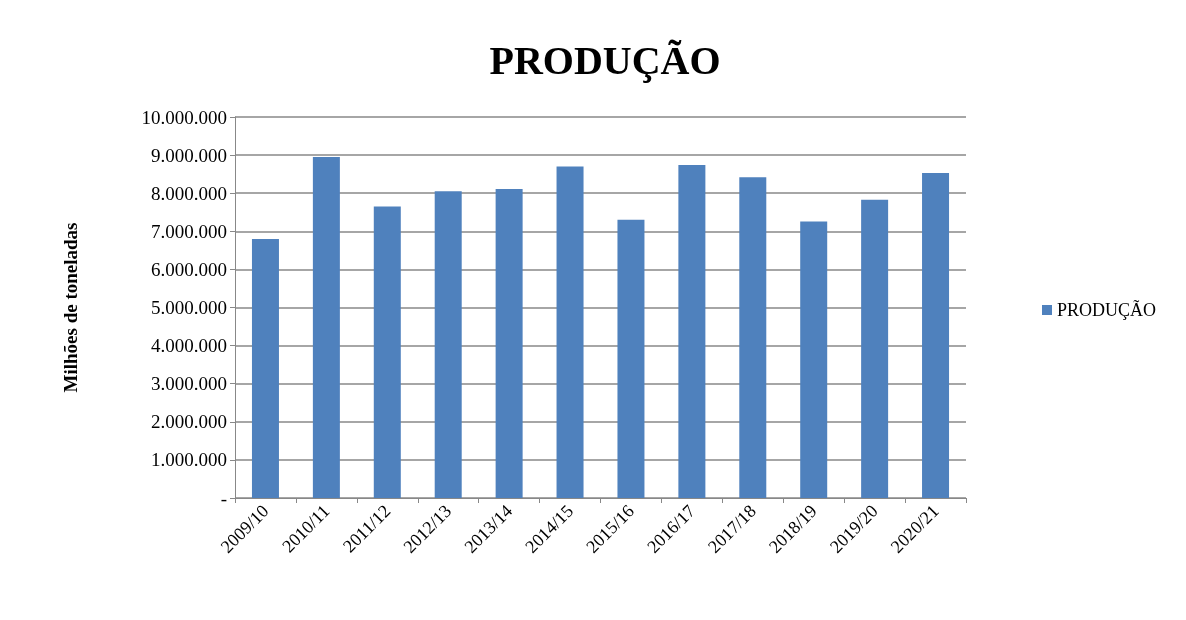  What do you see at coordinates (70, 307) in the screenshot?
I see `y-axis-title: Milhões de toneladas` at bounding box center [70, 307].